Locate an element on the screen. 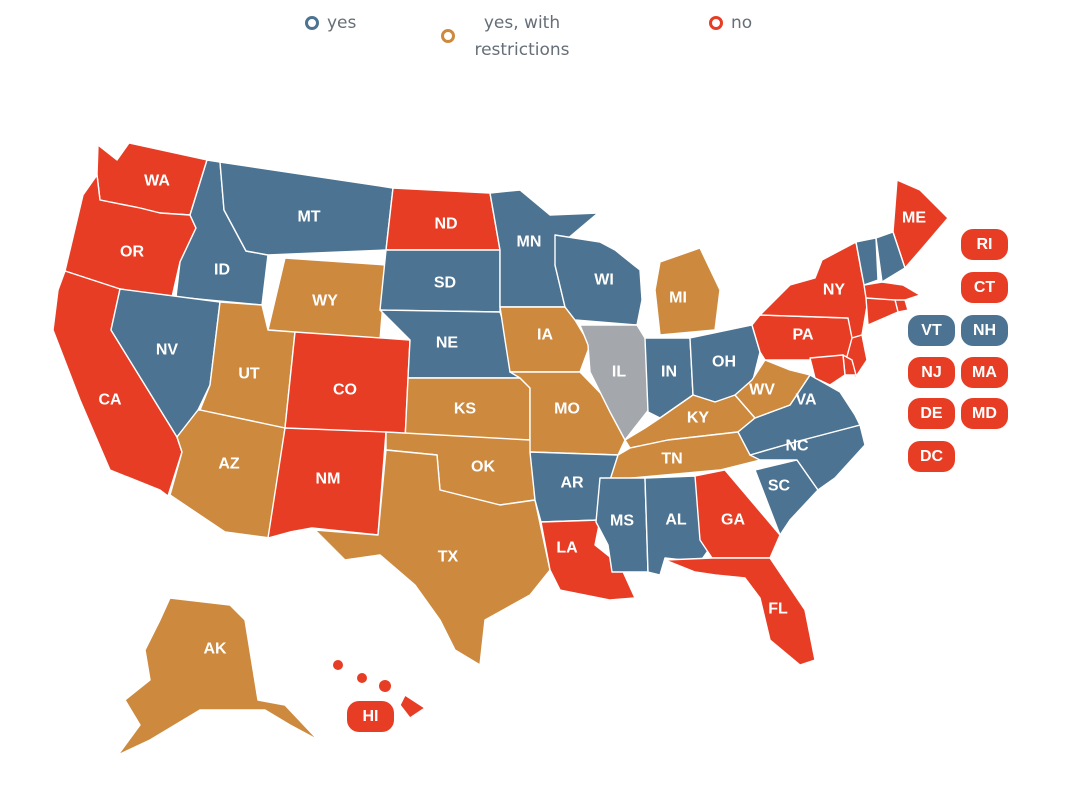 This screenshot has height=787, width=1067. state-hi is located at coordinates (412, 706).